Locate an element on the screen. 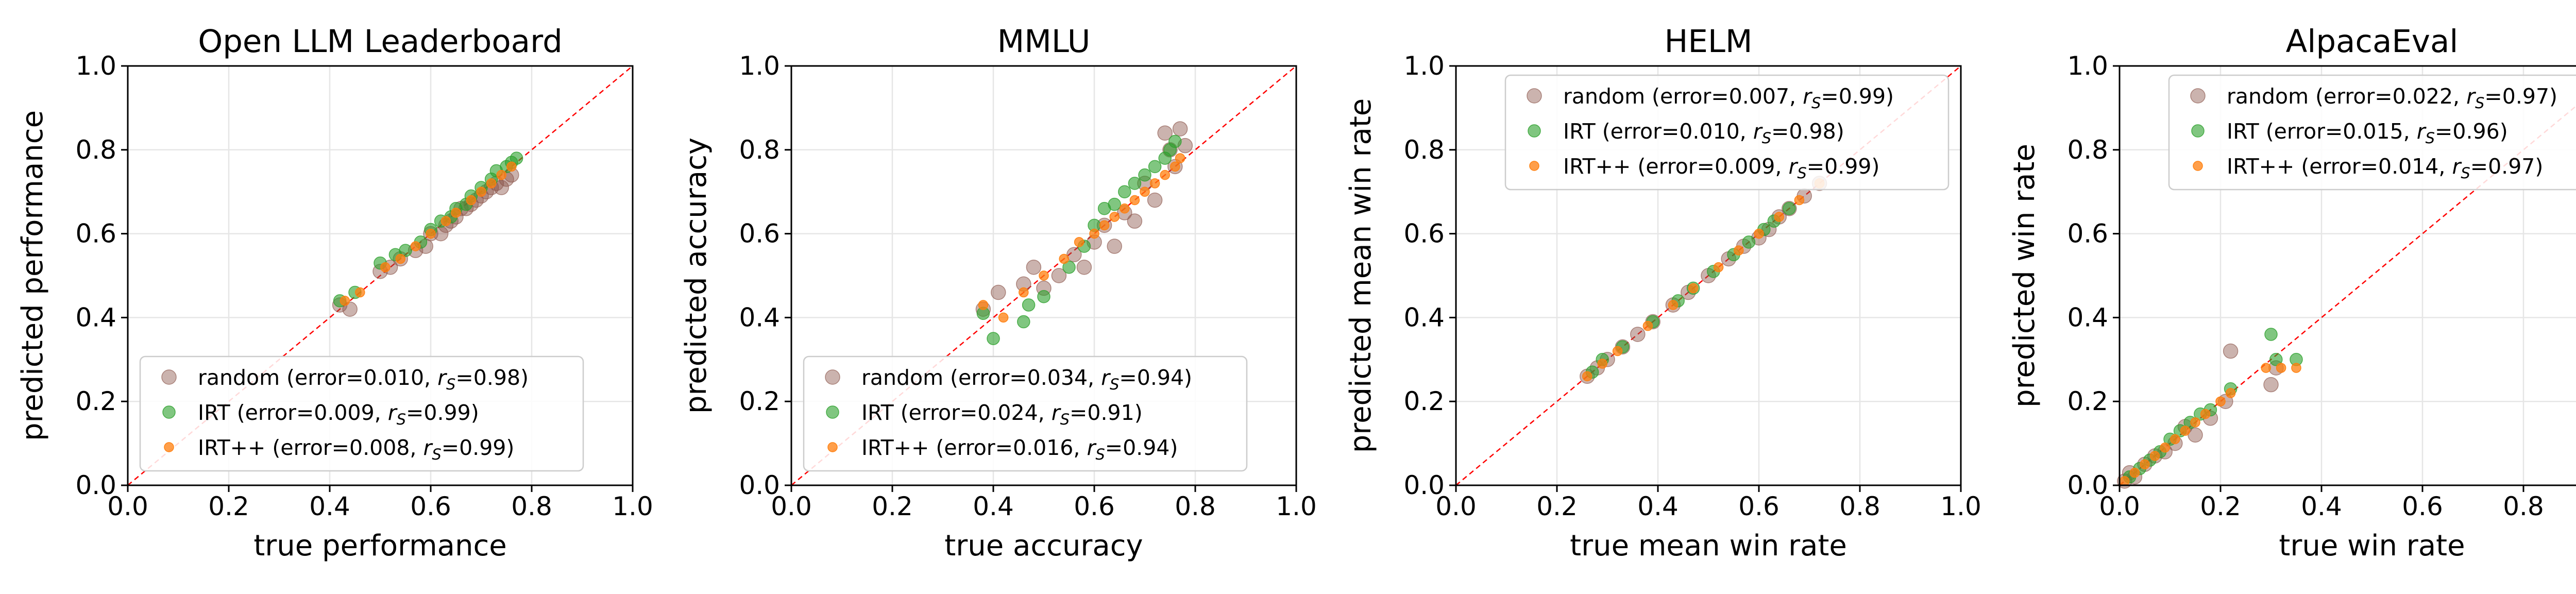 This screenshot has height=594, width=2576. chart-title: MMLU is located at coordinates (1044, 41).